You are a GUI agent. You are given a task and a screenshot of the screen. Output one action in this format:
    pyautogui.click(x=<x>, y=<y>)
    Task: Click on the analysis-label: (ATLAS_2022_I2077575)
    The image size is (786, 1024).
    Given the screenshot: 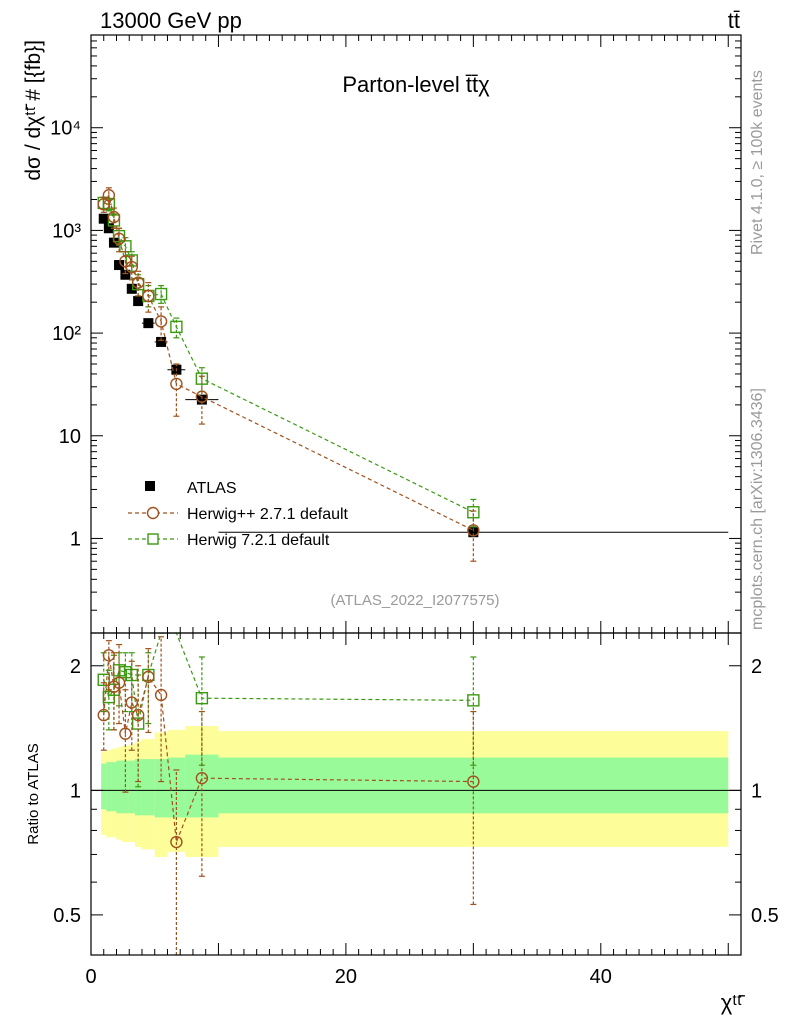 What is the action you would take?
    pyautogui.click(x=414, y=600)
    